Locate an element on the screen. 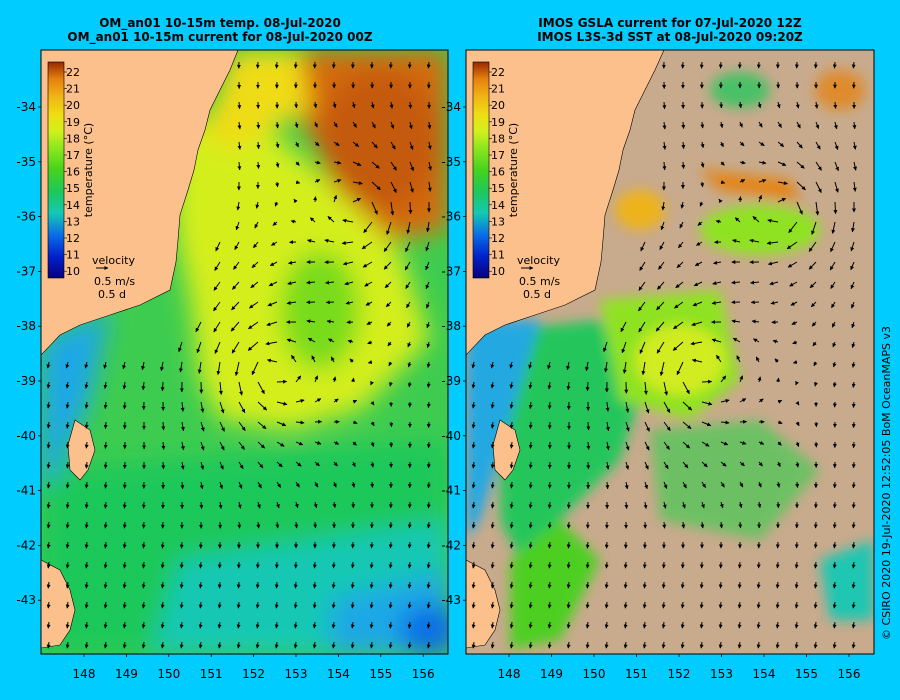 This screenshot has width=900, height=700. colorbar-tick-label: 11 is located at coordinates (498, 255).